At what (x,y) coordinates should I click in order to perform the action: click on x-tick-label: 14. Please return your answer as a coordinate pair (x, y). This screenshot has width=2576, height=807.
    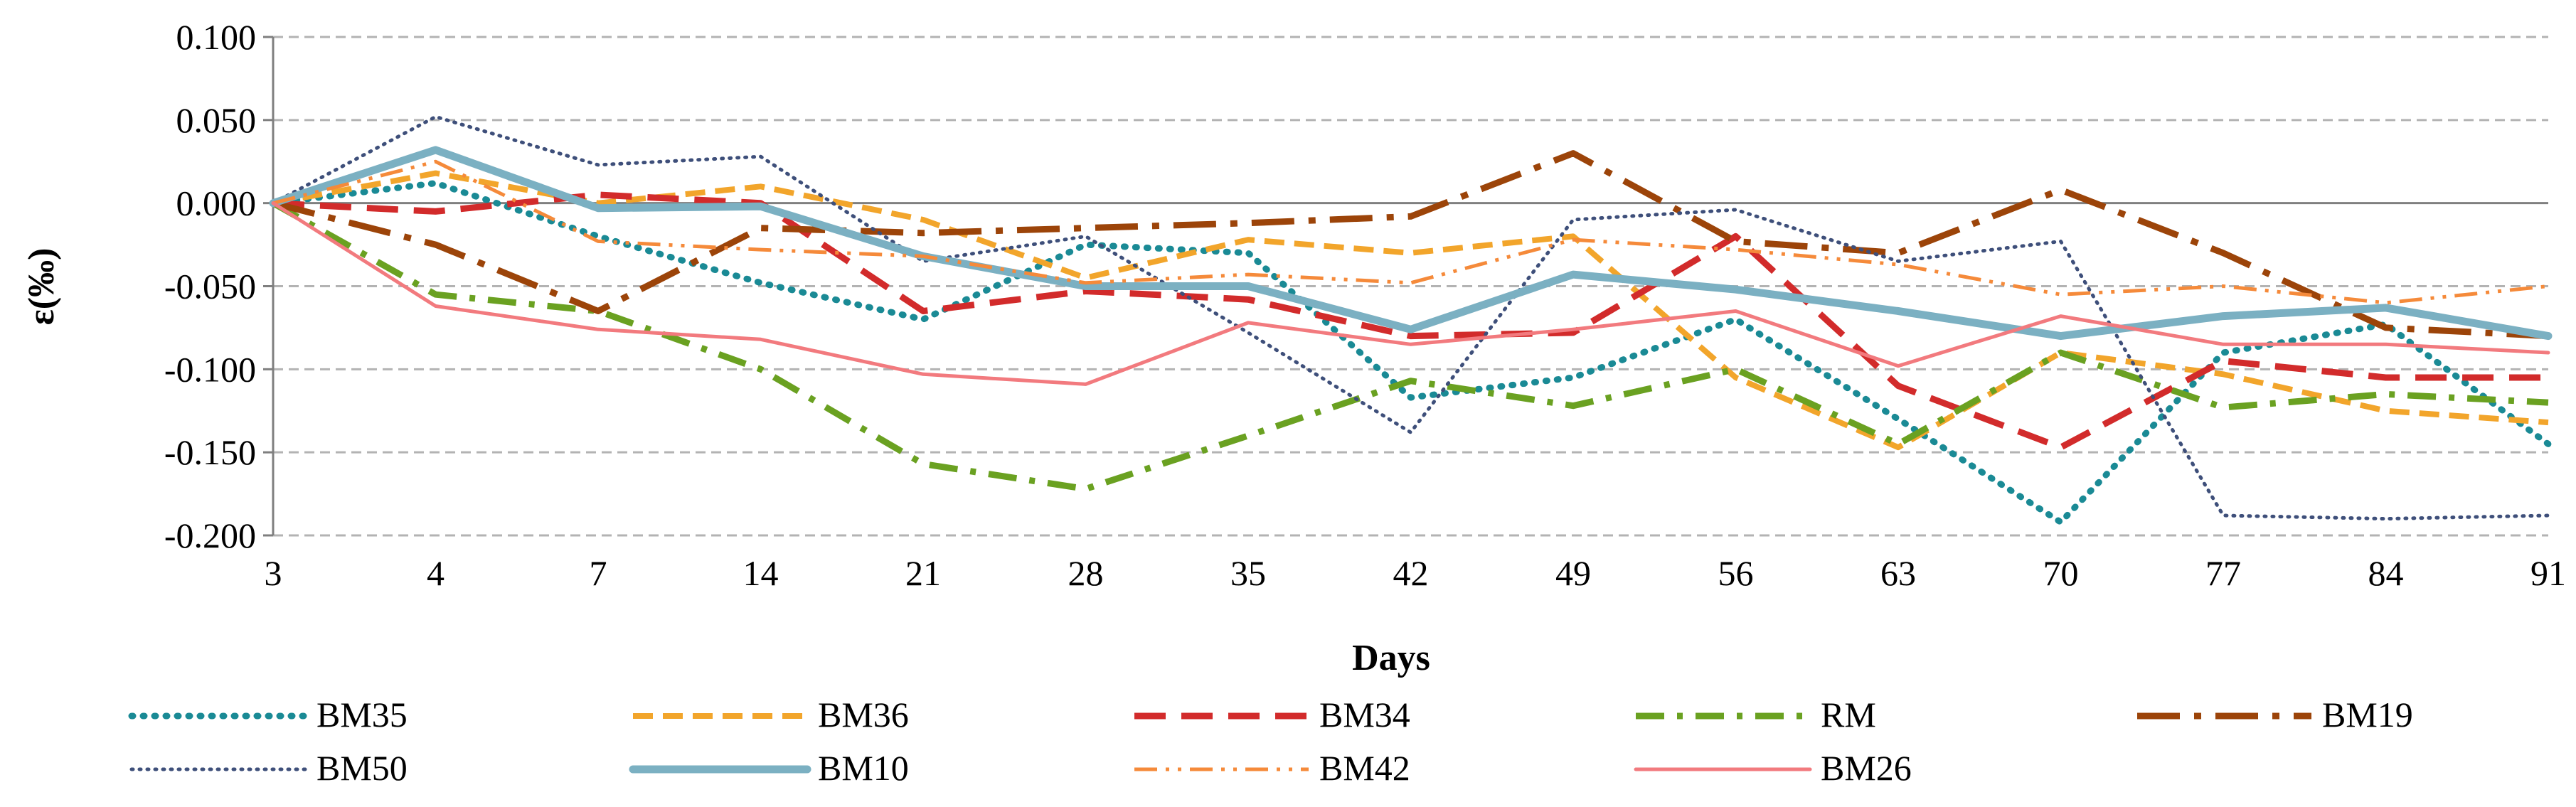
    Looking at the image, I should click on (761, 573).